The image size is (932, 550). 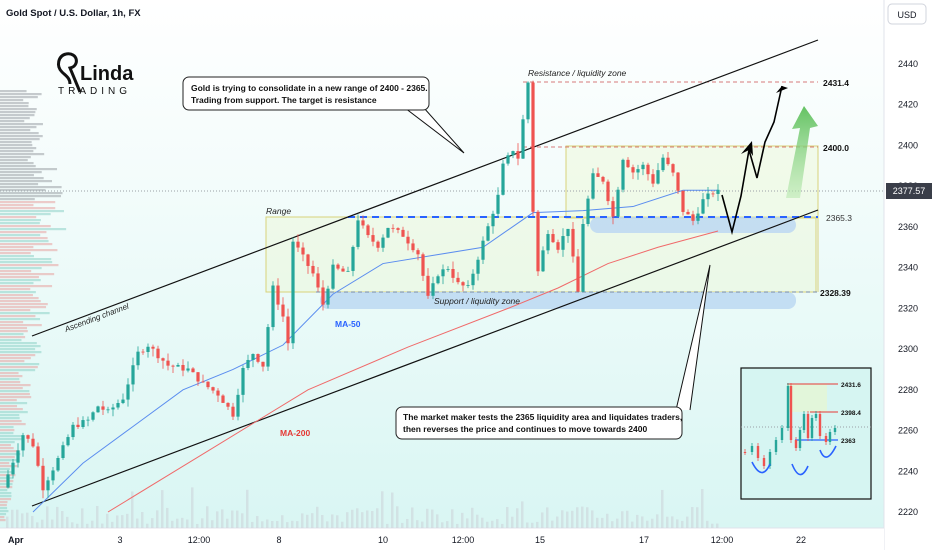 I want to click on time-tick-8: 12:00, so click(x=722, y=540).